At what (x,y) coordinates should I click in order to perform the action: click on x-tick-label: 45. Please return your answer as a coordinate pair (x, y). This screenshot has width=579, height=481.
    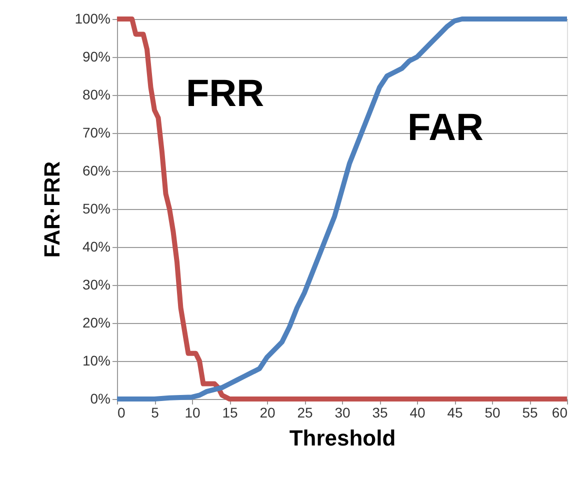
    Looking at the image, I should click on (455, 412).